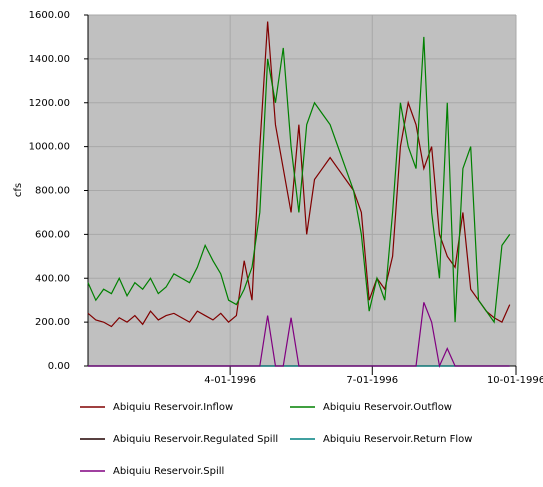 The width and height of the screenshot is (543, 487). What do you see at coordinates (397, 439) in the screenshot?
I see `legend-label: Abiquiu Reservoir.Return Flow` at bounding box center [397, 439].